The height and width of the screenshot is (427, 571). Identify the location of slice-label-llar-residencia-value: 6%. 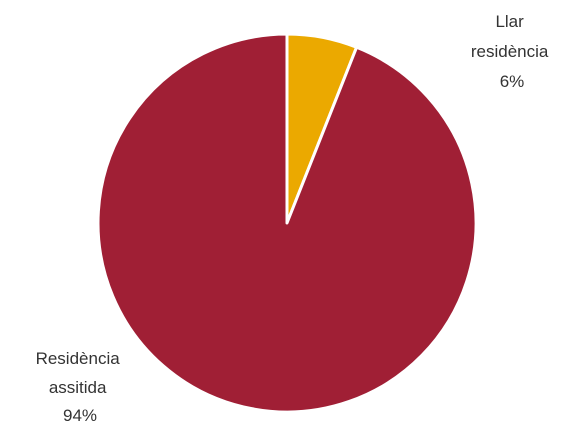
(512, 81).